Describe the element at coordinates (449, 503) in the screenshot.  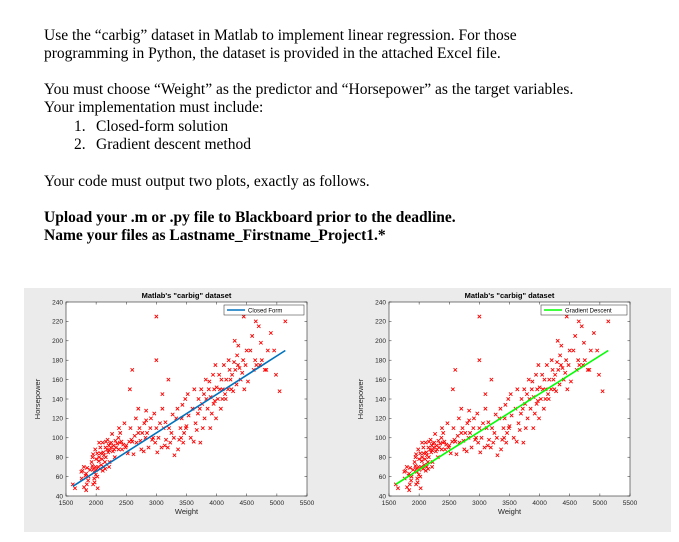
I see `x-tick-label: 2500` at that location.